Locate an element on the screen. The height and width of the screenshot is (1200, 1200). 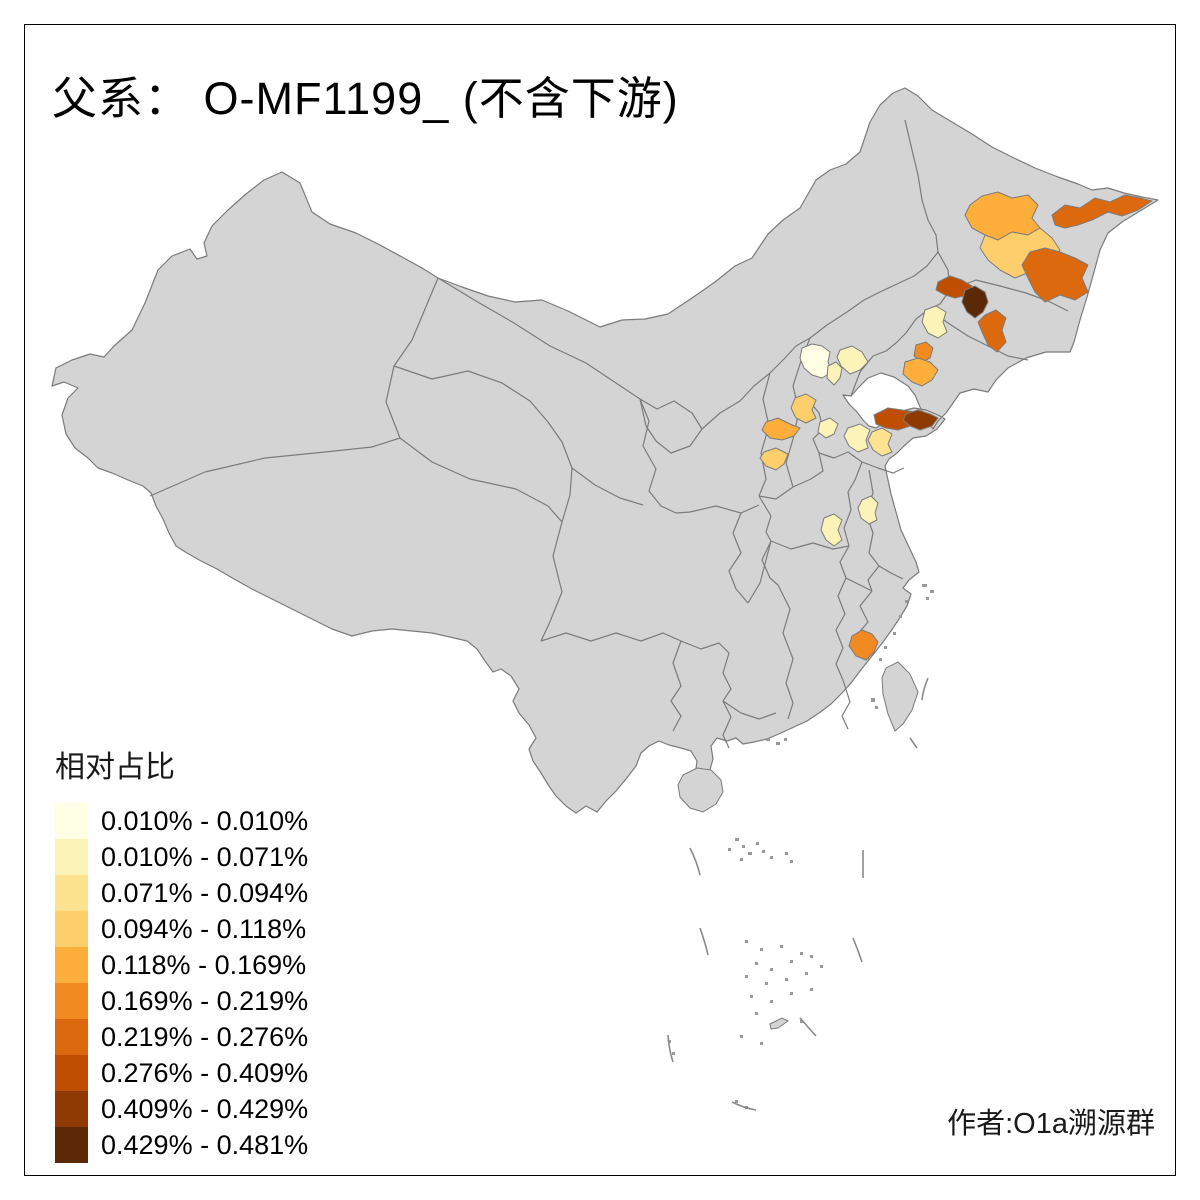
legend-label-4: 0.094% - 0.118% is located at coordinates (204, 928).